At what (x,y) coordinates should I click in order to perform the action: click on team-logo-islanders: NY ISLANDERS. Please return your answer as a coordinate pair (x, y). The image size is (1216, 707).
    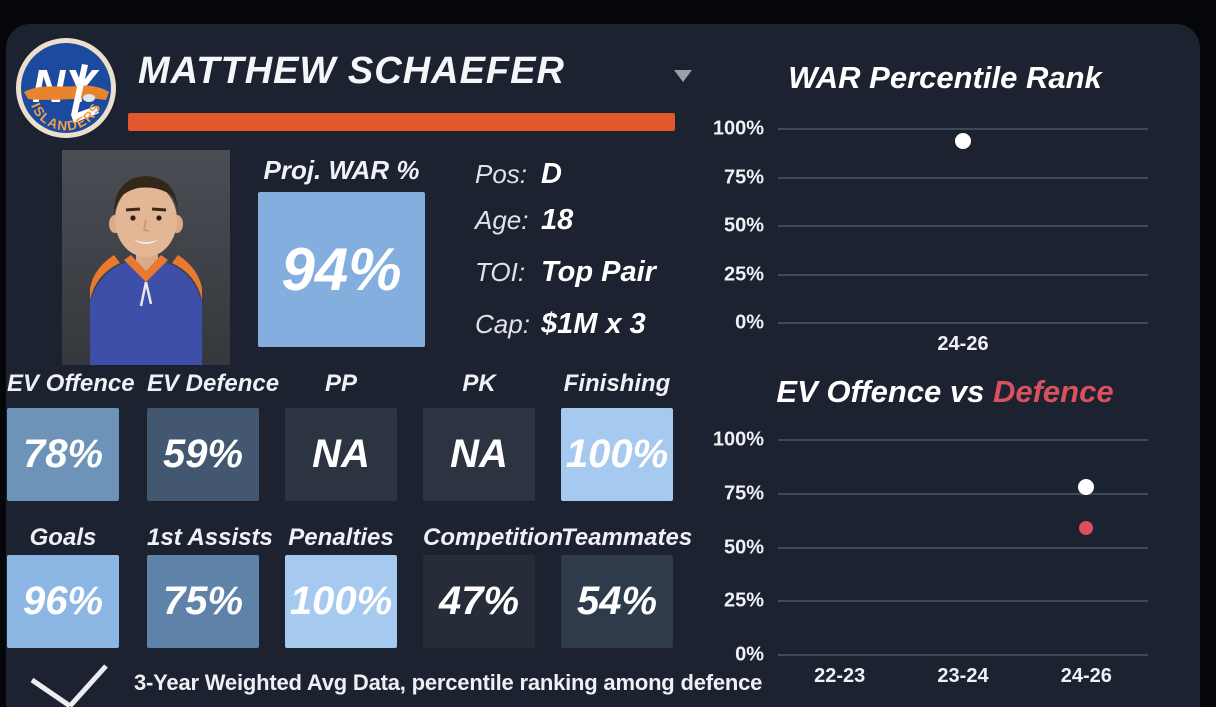
    Looking at the image, I should click on (66, 88).